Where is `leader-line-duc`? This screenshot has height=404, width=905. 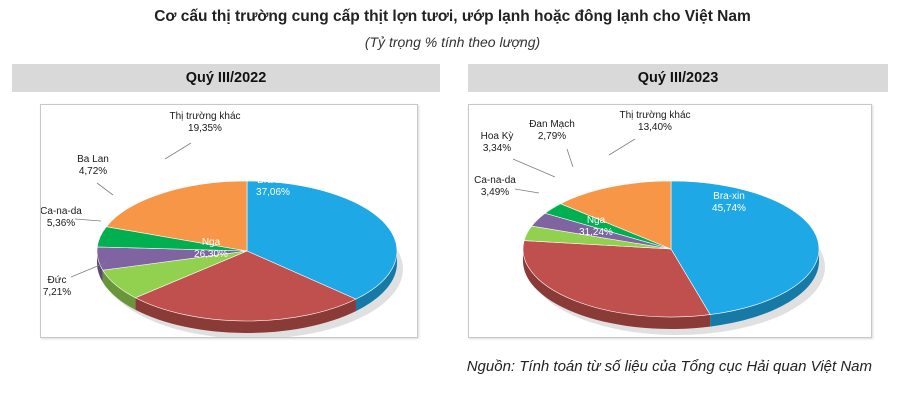
leader-line-duc is located at coordinates (88, 270).